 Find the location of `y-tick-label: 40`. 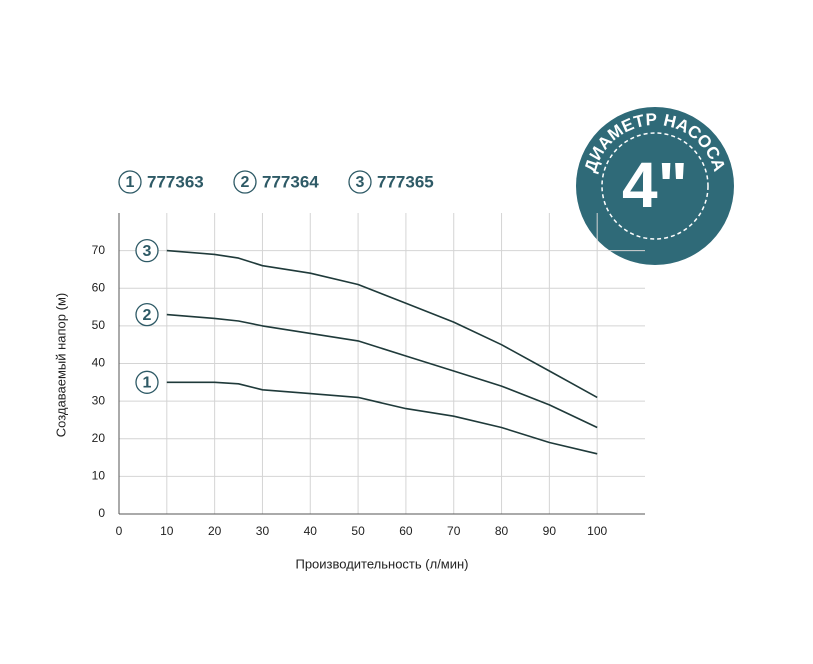

y-tick-label: 40 is located at coordinates (99, 363).